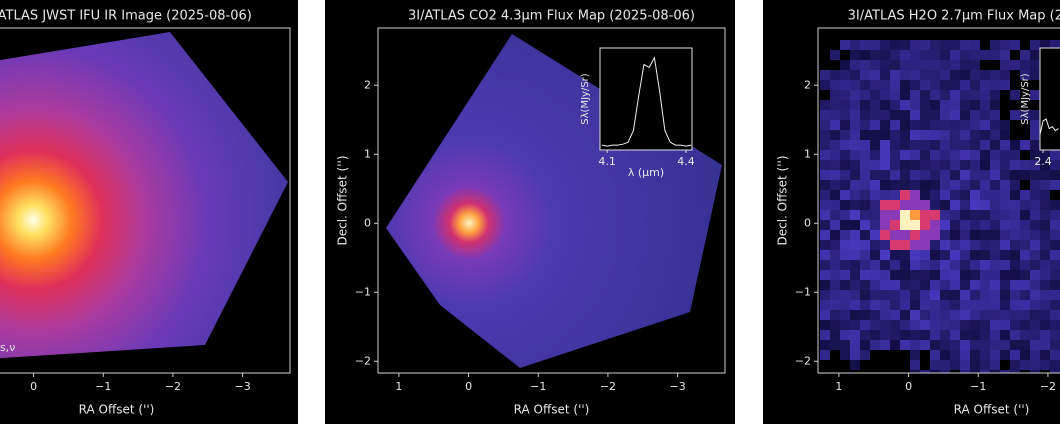 The width and height of the screenshot is (1060, 424). What do you see at coordinates (585, 98) in the screenshot?
I see `inset-y-label: Sλ(MJy/Sr)` at bounding box center [585, 98].